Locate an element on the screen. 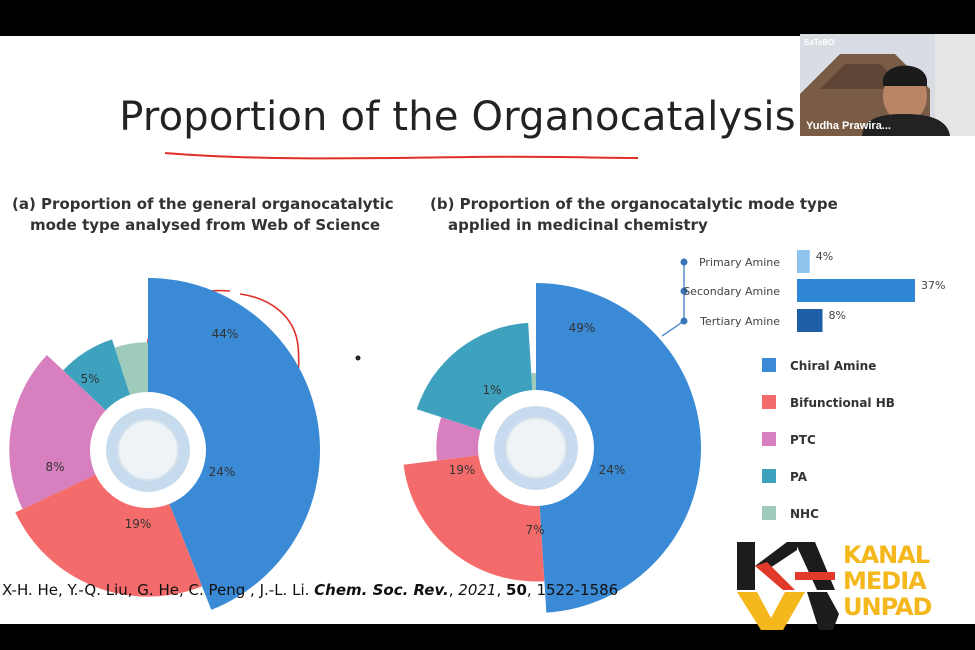 Image resolution: width=975 pixels, height=650 pixels. watermark-line1: KANAL is located at coordinates (886, 555).